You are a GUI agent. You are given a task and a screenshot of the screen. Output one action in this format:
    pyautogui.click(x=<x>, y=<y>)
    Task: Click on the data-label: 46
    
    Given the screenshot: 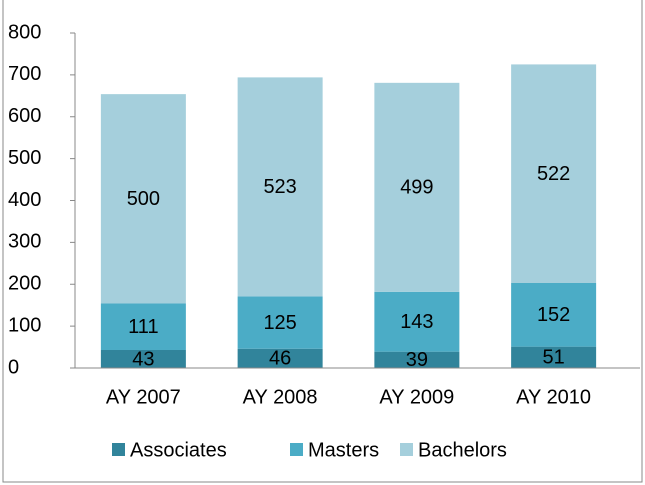 What is the action you would take?
    pyautogui.click(x=280, y=359)
    